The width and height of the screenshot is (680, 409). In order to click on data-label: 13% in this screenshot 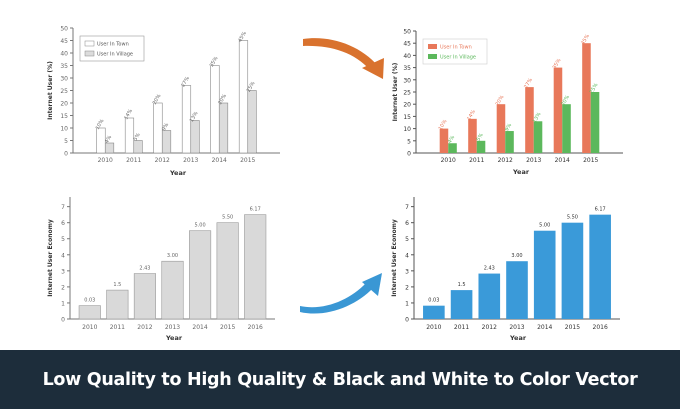, I will do `click(194, 116)`.